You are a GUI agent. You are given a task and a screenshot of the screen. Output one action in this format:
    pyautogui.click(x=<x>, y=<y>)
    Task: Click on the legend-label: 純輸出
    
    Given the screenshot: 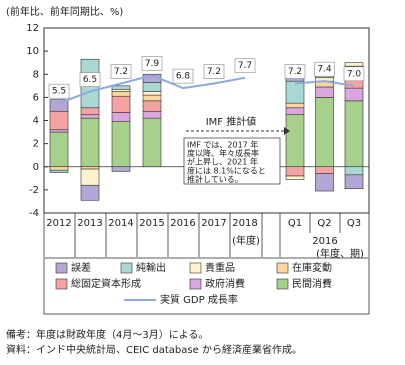 What is the action you would take?
    pyautogui.click(x=151, y=267)
    